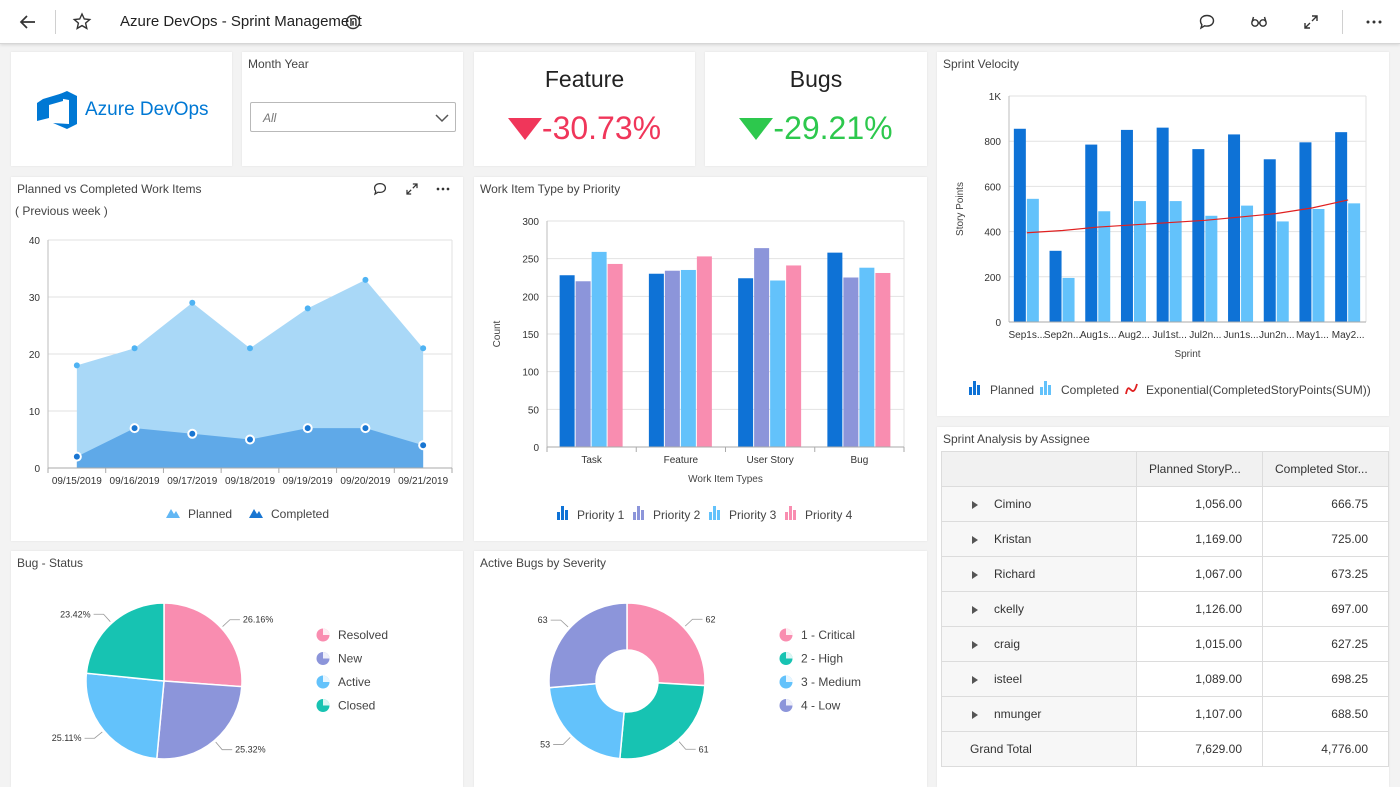 This screenshot has height=787, width=1400. Describe the element at coordinates (1016, 439) in the screenshot. I see `panel-title: Sprint Analysis by Assignee` at that location.